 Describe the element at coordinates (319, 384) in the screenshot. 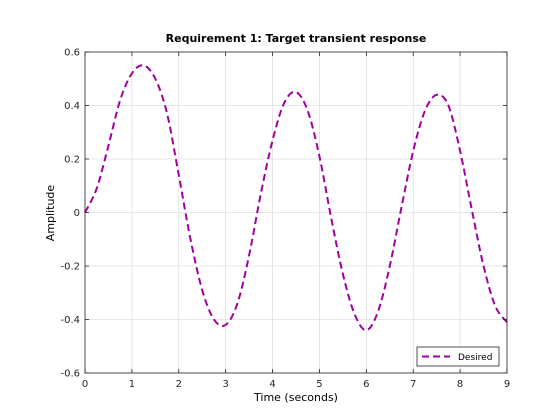

I see `x-tick-label: 5` at that location.